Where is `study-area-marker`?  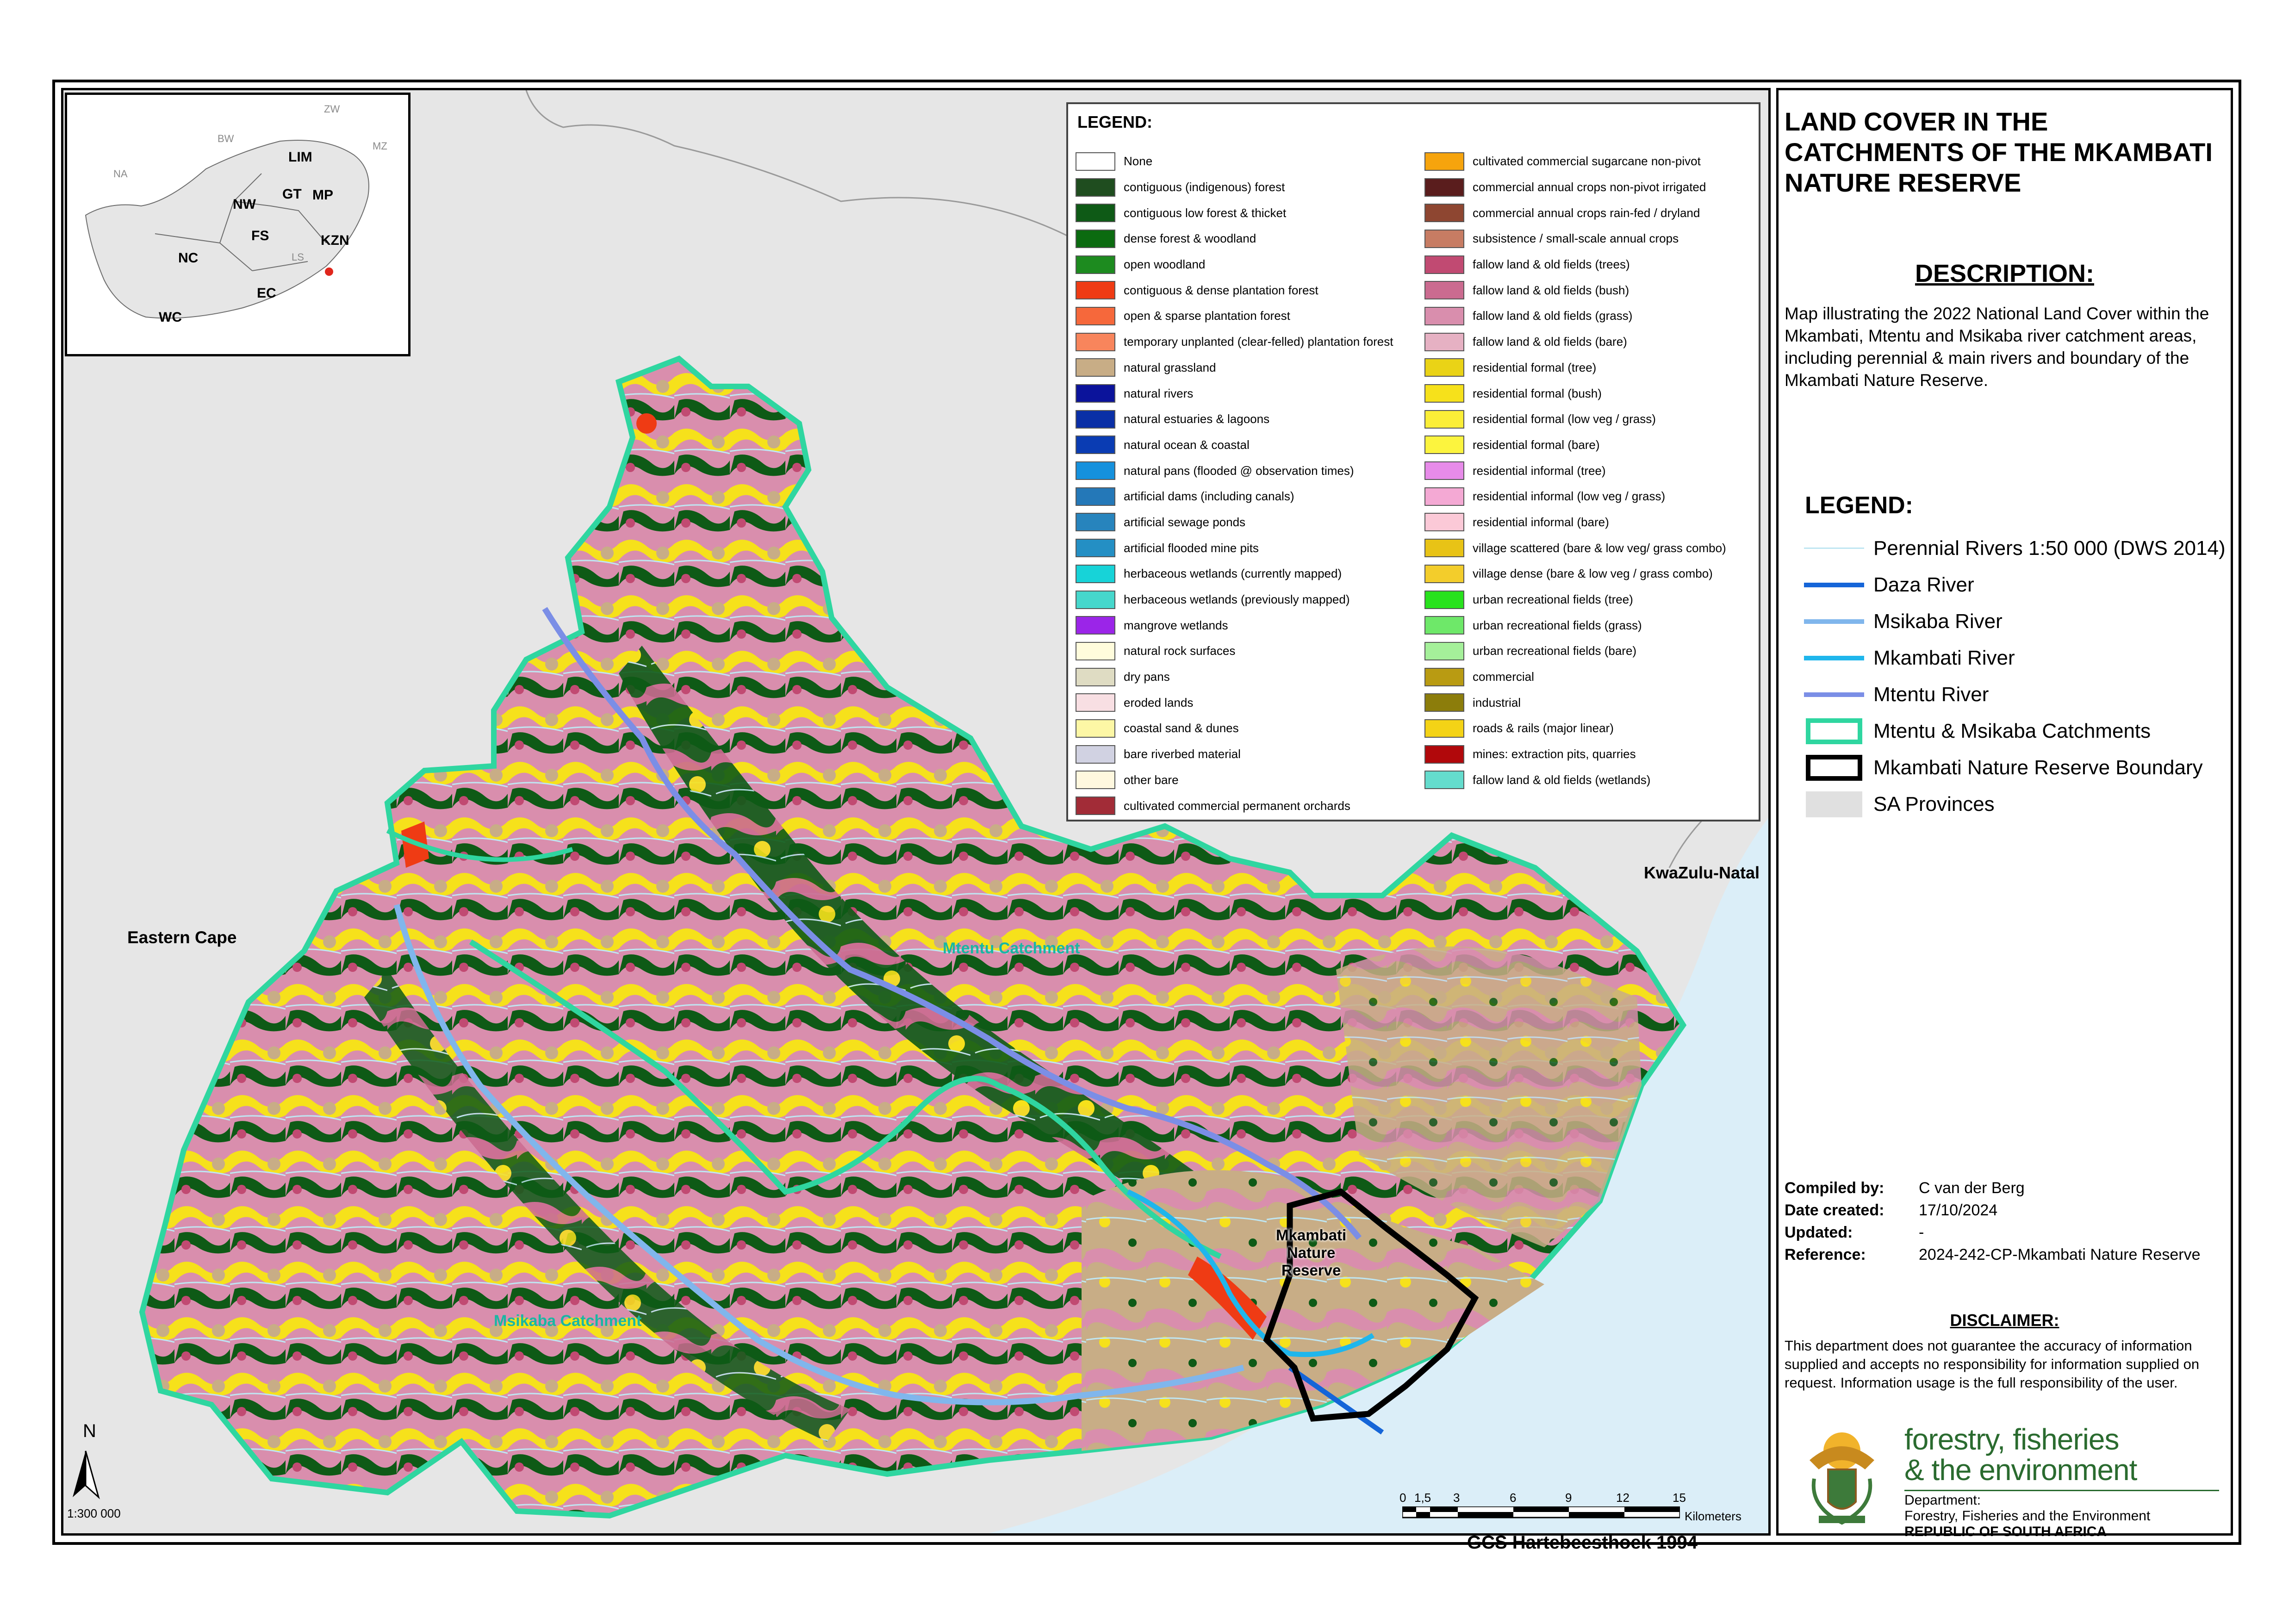
study-area-marker is located at coordinates (329, 272).